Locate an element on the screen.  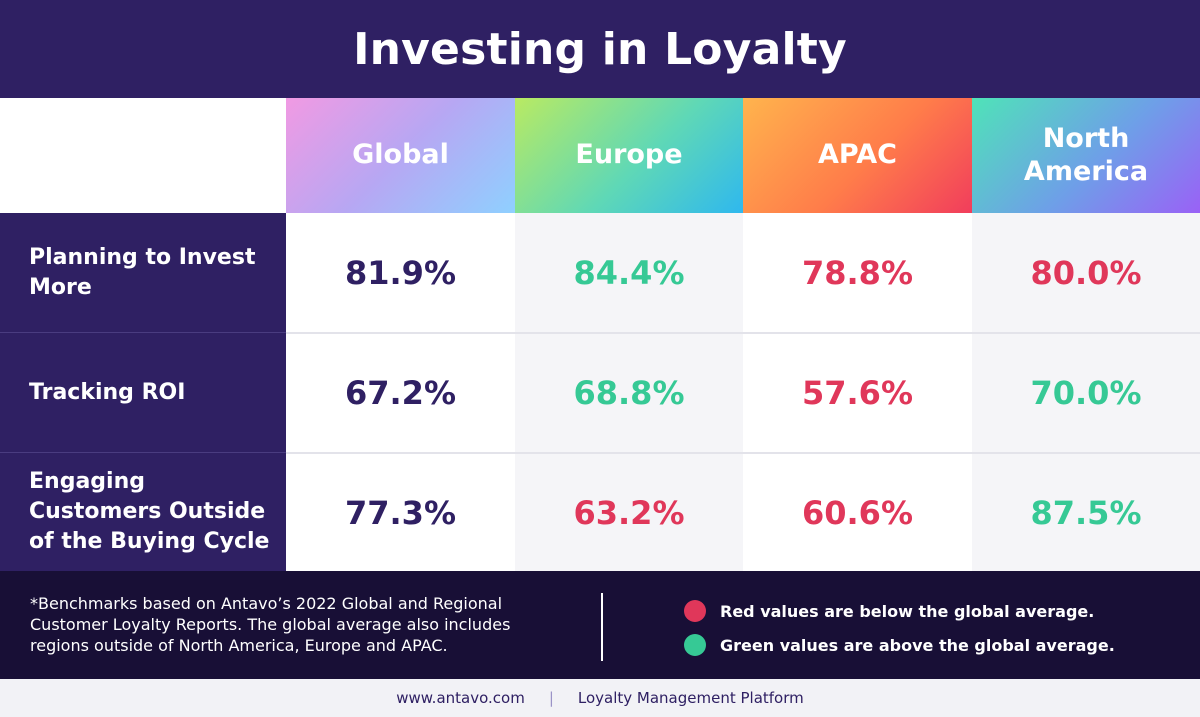
column-header-north-america: North America is located at coordinates (1086, 155).